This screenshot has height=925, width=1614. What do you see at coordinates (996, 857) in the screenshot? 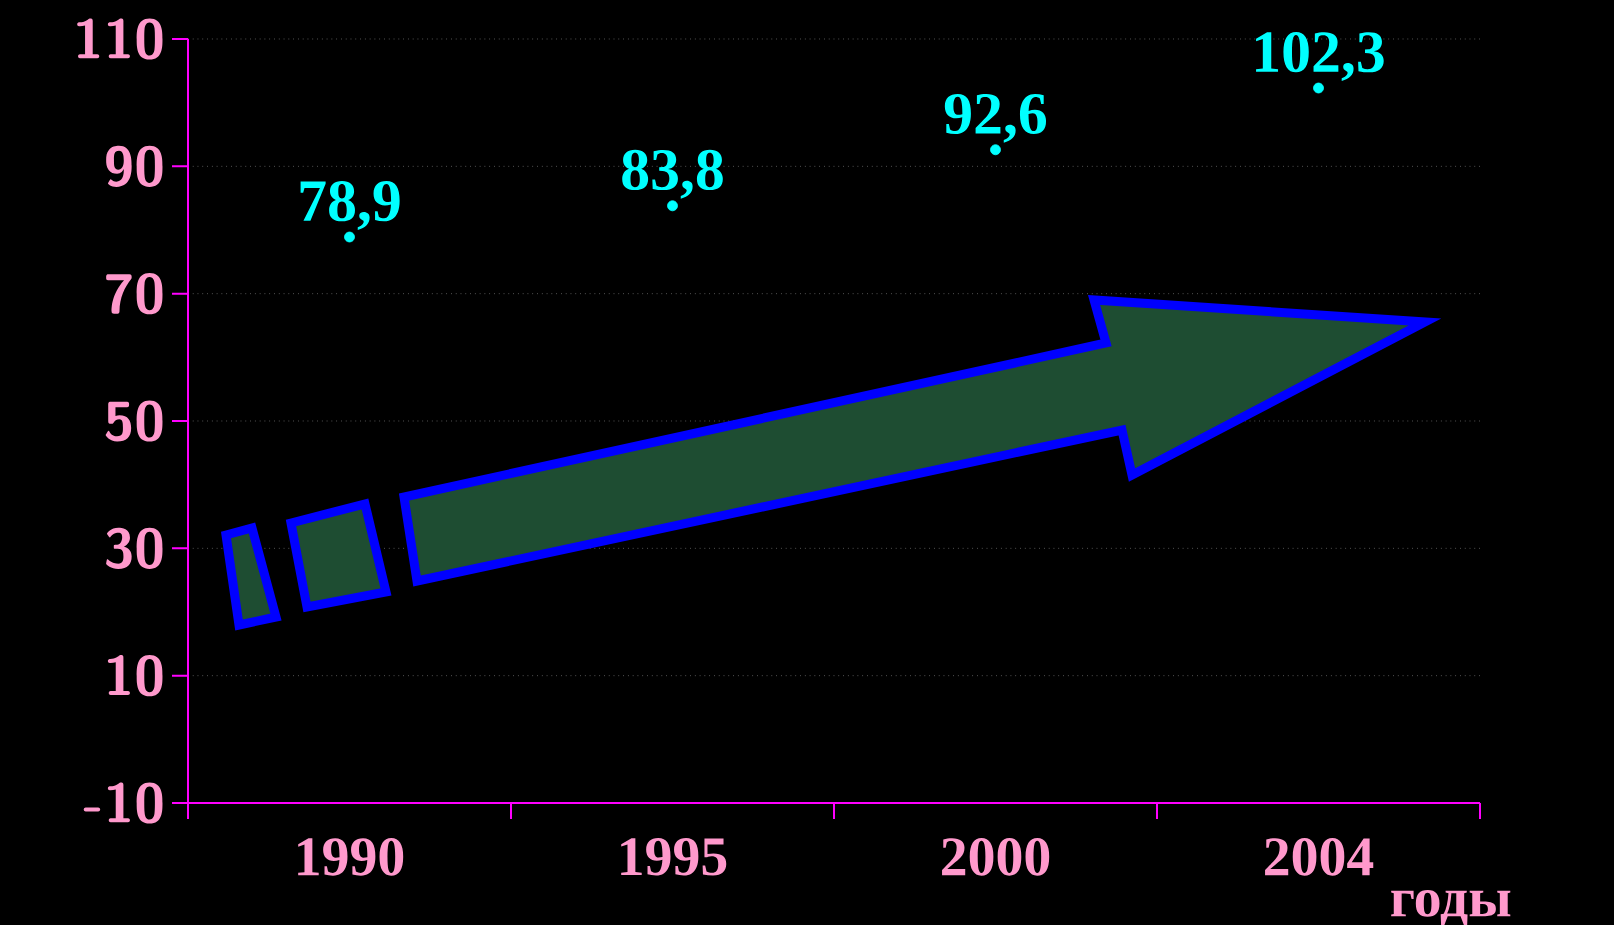
I see `x-tick-label: 2000` at bounding box center [996, 857].